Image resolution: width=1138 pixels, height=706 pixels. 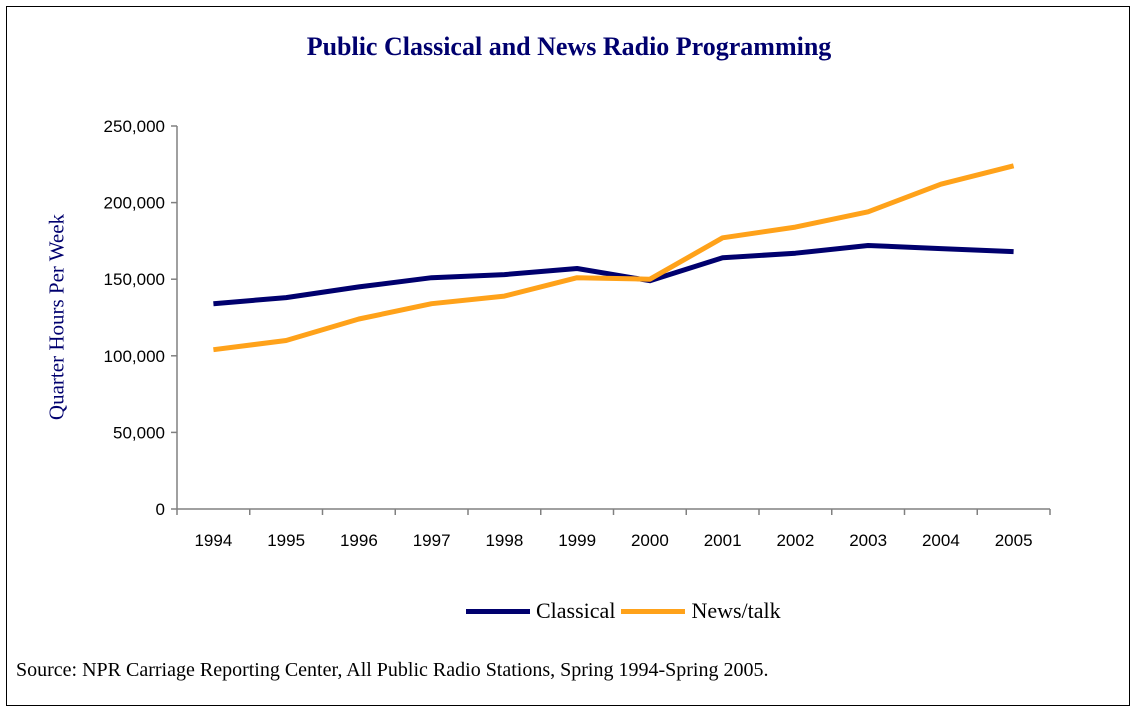 I want to click on x-tick-label: 2001, so click(x=723, y=540).